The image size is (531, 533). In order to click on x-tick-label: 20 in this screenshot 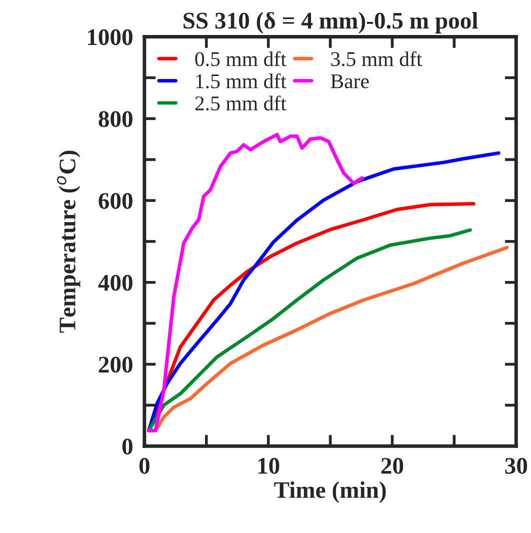, I will do `click(392, 466)`.